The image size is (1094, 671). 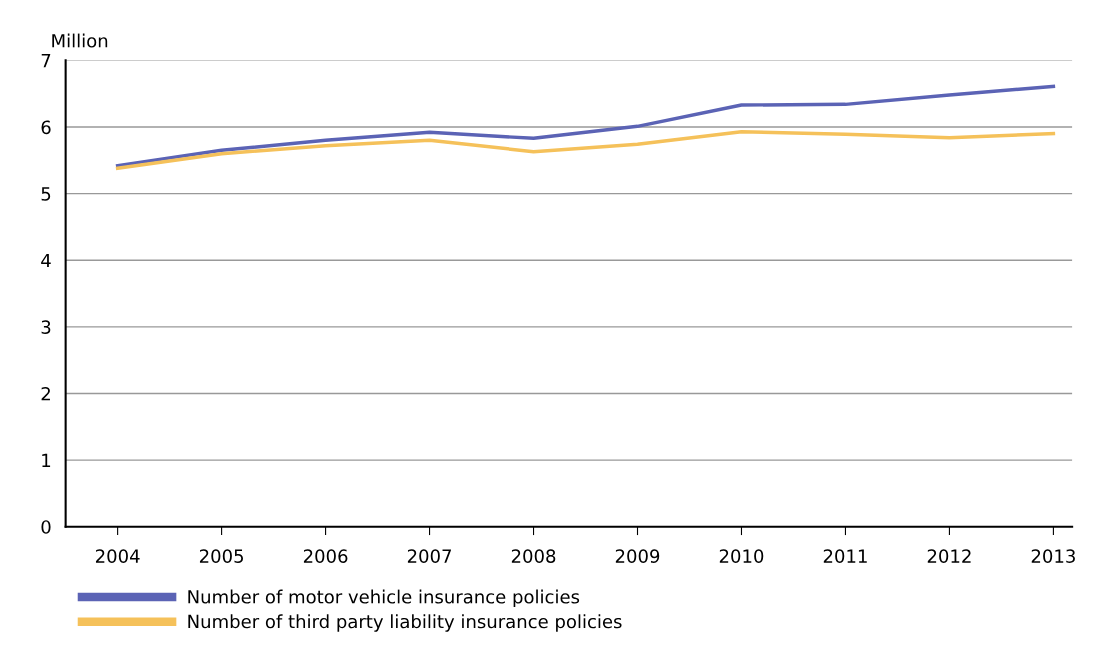 I want to click on y-tick-label: 0, so click(x=46, y=527).